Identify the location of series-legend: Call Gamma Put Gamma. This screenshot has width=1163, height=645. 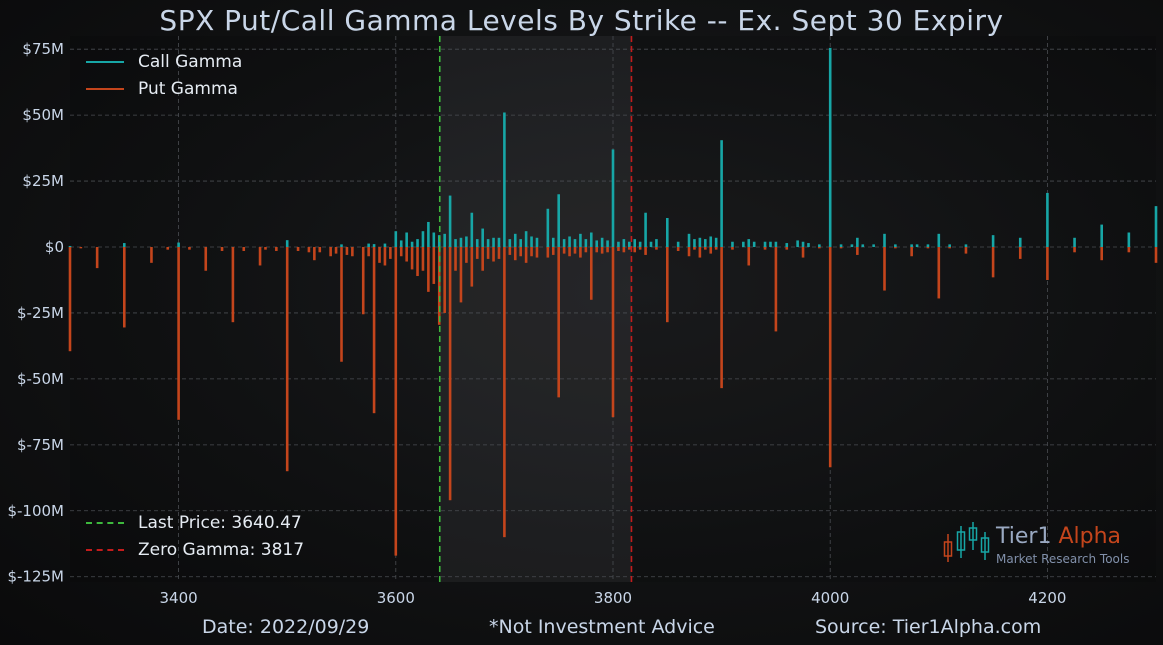
(164, 75).